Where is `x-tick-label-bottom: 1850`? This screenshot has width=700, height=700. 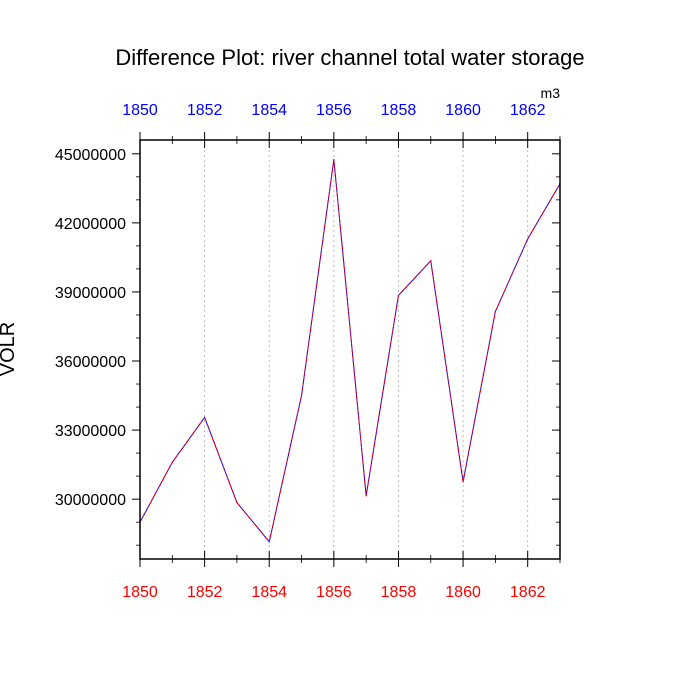
x-tick-label-bottom: 1850 is located at coordinates (140, 592).